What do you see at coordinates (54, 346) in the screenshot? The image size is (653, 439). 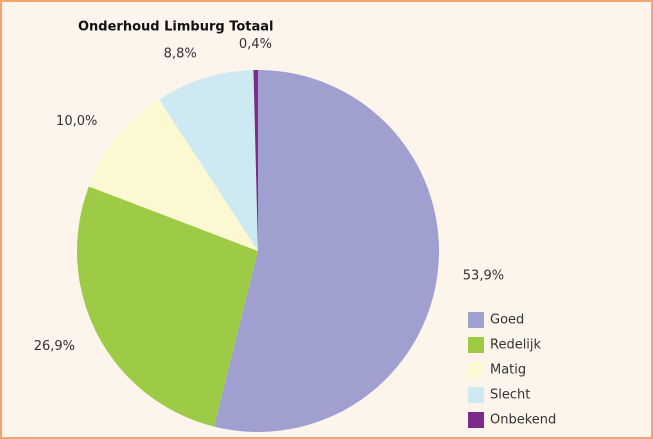 I see `data-label: 26,9%` at bounding box center [54, 346].